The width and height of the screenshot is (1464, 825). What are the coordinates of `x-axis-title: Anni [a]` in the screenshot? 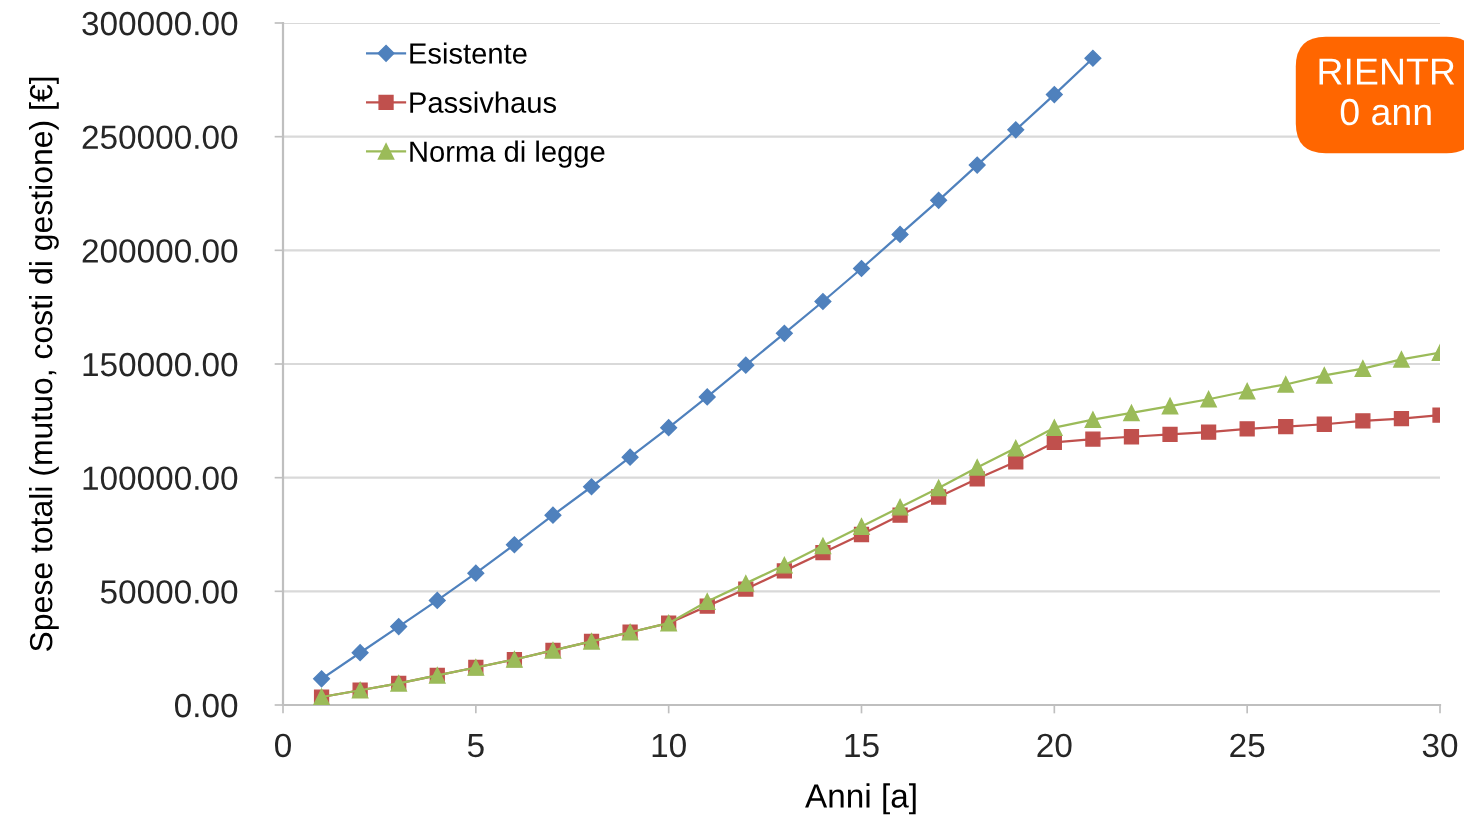 It's located at (860, 799).